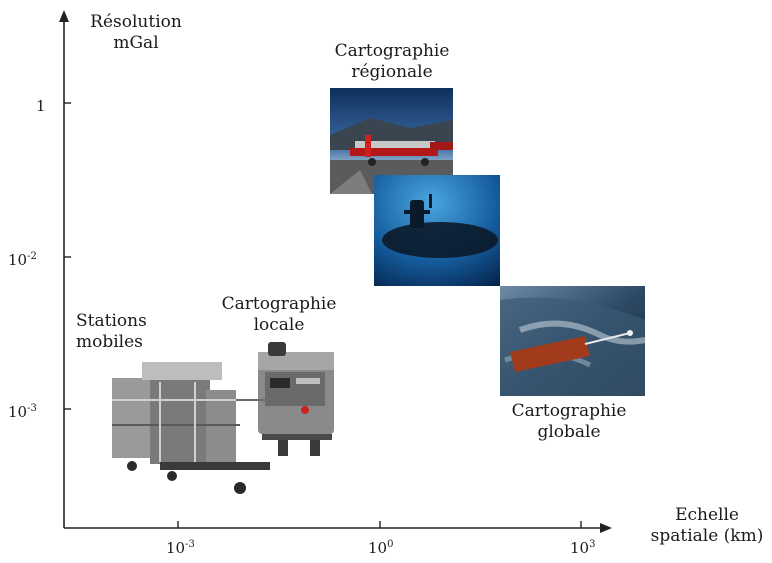  What do you see at coordinates (18, 260) in the screenshot?
I see `y-tick-2-base: 10` at bounding box center [18, 260].